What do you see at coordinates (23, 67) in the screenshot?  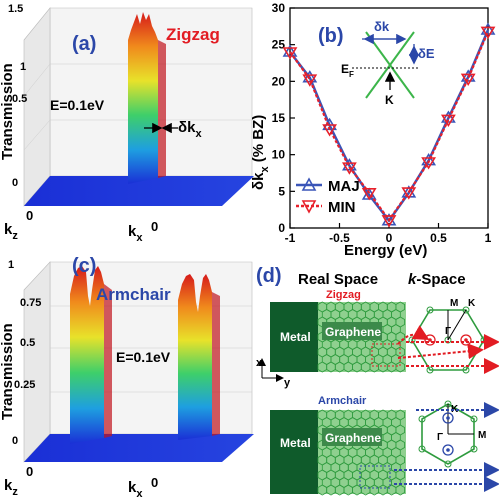 I see `panel-a-ztick: 1` at bounding box center [23, 67].